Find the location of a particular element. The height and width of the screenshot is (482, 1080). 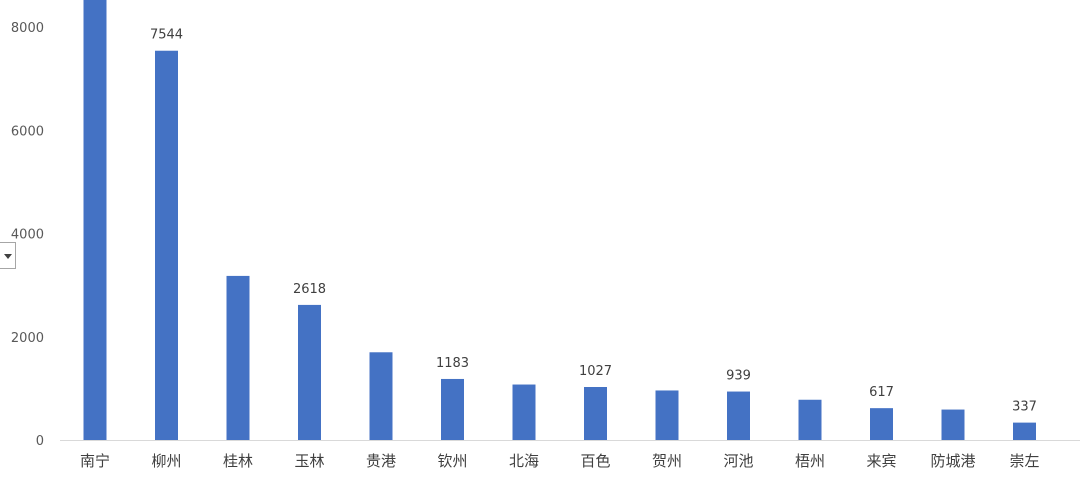

x-tick-label: 百色 is located at coordinates (595, 461).